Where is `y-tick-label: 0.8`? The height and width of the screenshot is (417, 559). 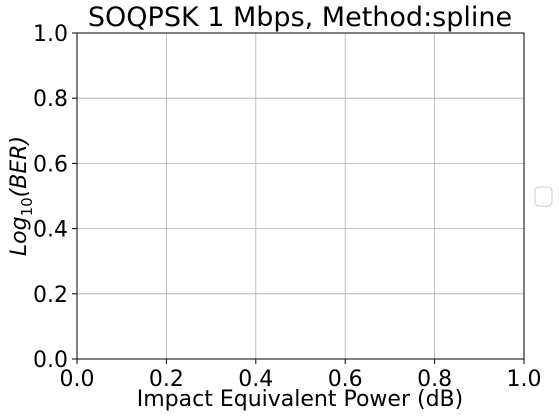 y-tick-label: 0.8 is located at coordinates (50, 99).